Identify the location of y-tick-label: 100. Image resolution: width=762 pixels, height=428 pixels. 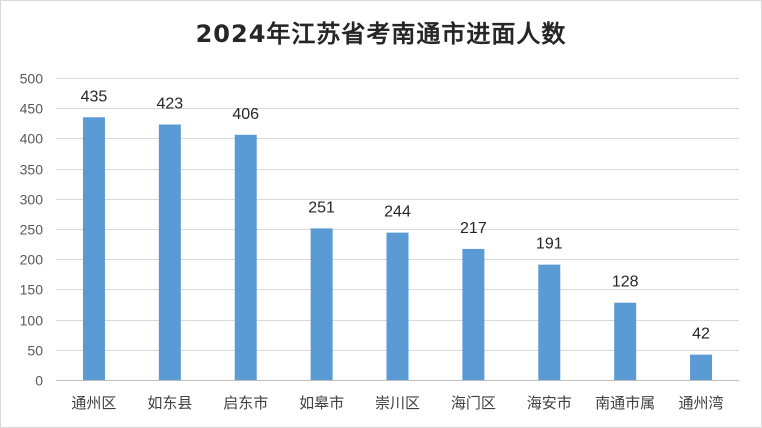
(32, 321).